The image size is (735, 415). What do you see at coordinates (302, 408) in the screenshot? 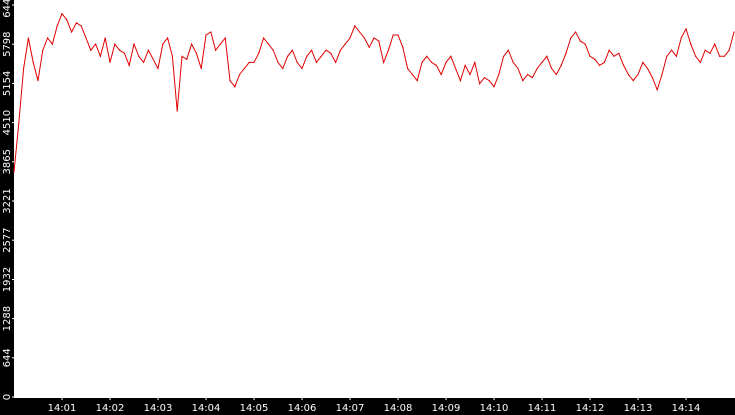
I see `x-tick-label: 14:06` at bounding box center [302, 408].